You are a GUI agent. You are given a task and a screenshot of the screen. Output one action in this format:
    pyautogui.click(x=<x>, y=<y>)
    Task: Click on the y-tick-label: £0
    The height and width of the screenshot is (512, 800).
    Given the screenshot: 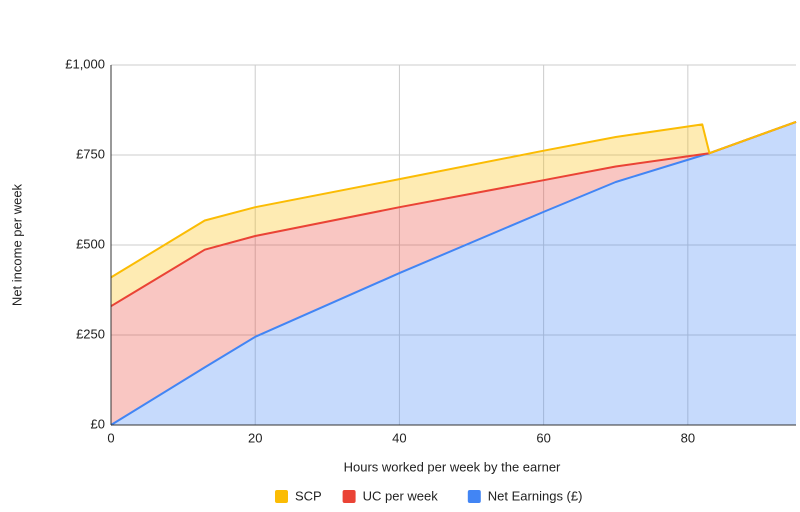 What is the action you would take?
    pyautogui.click(x=98, y=423)
    